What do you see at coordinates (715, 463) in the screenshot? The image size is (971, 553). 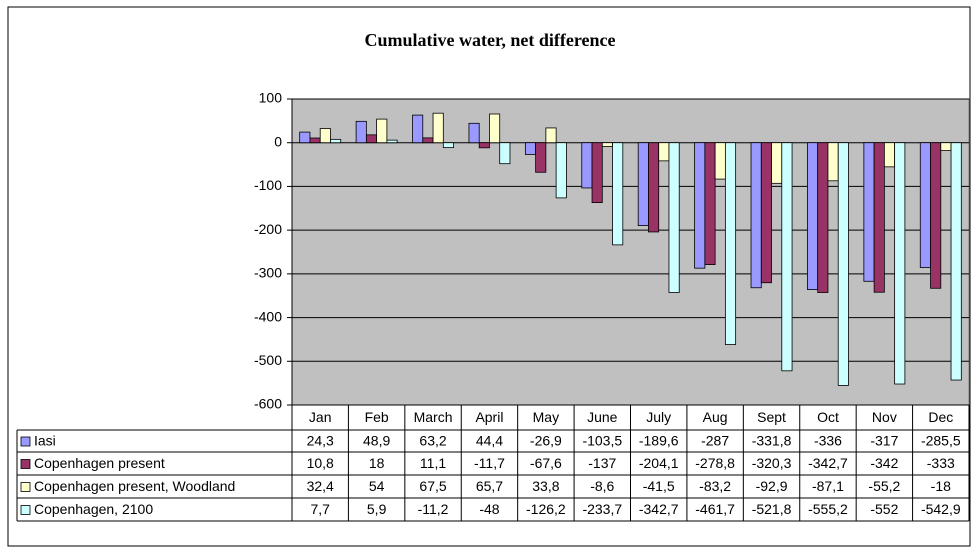 I see `table-value: -278,8` at bounding box center [715, 463].